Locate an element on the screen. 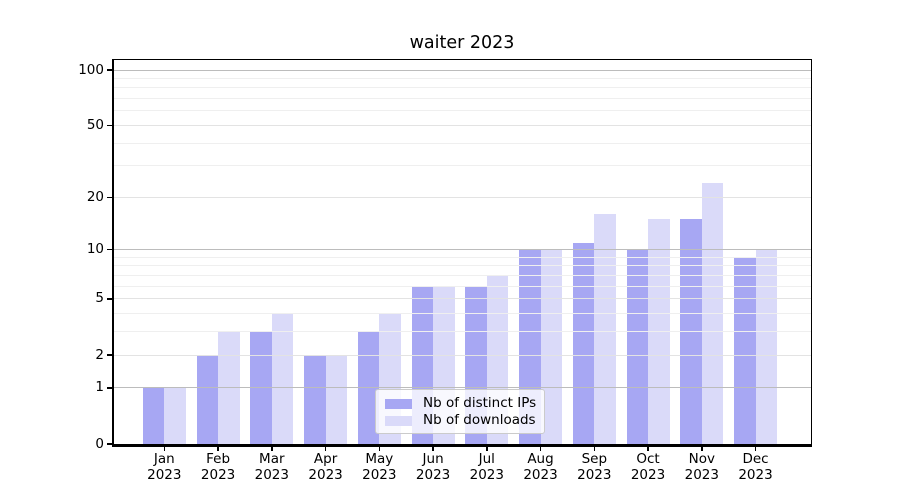 This screenshot has width=900, height=500. y-axis-tick-label: 10 is located at coordinates (95, 249).